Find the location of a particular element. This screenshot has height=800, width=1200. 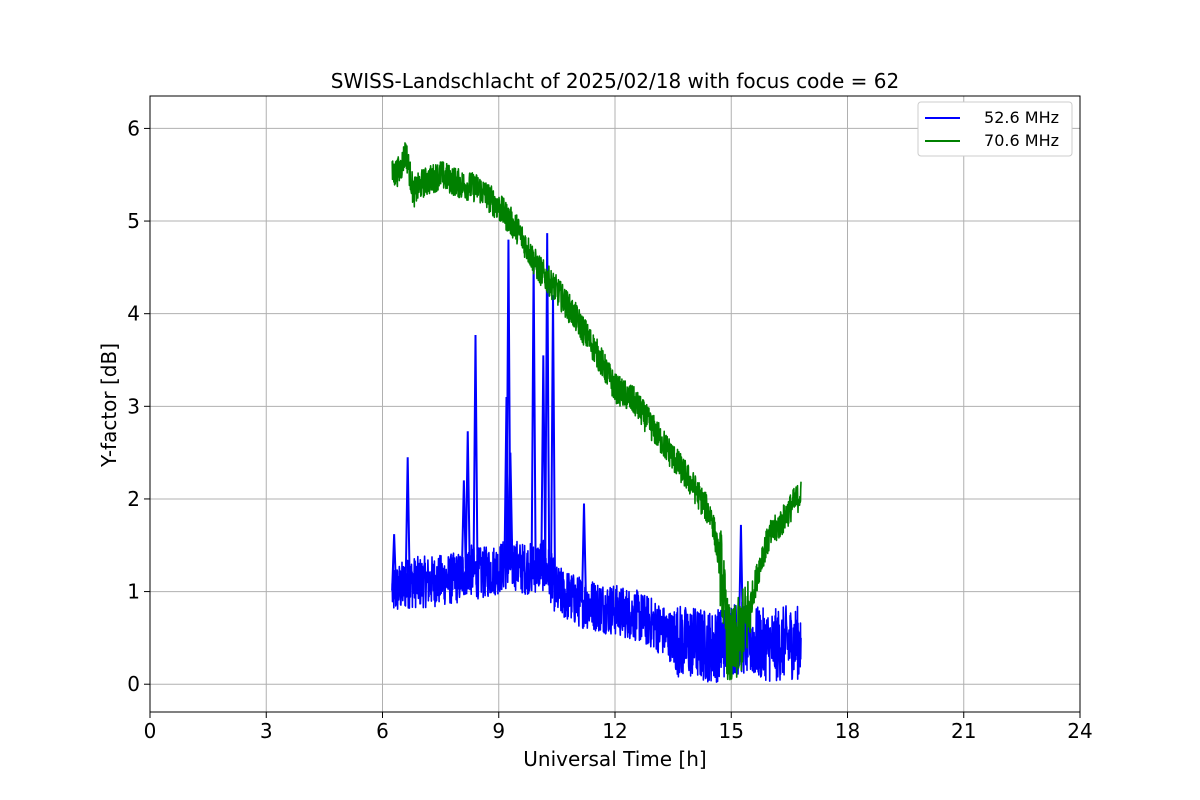

y-tick-label: 6 is located at coordinates (133, 128).